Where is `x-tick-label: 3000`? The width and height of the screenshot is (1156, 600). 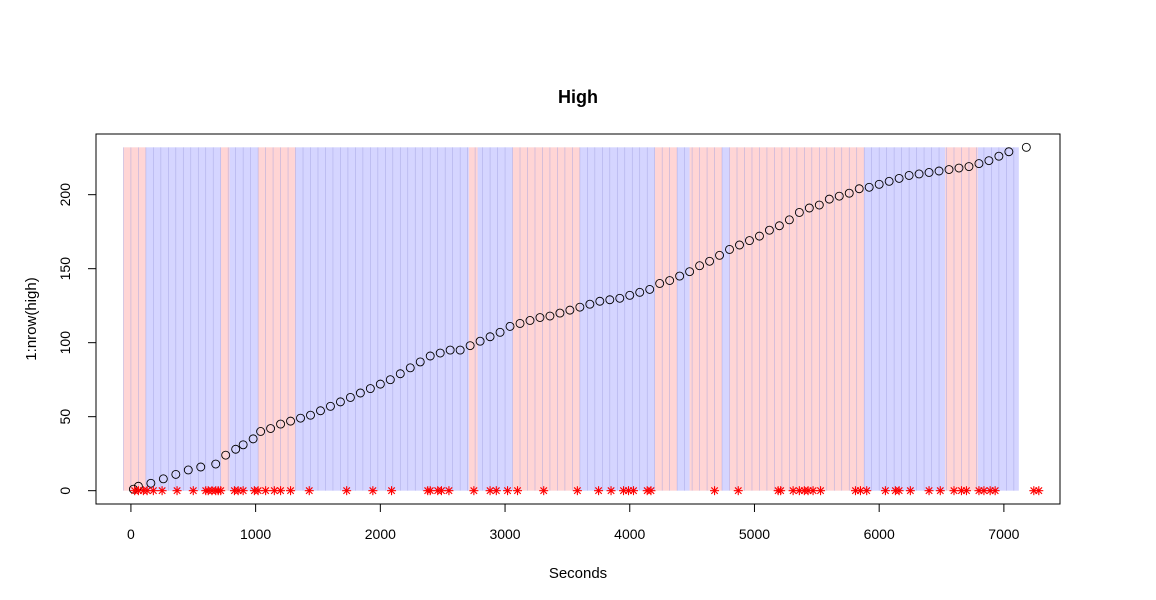 x-tick-label: 3000 is located at coordinates (504, 534).